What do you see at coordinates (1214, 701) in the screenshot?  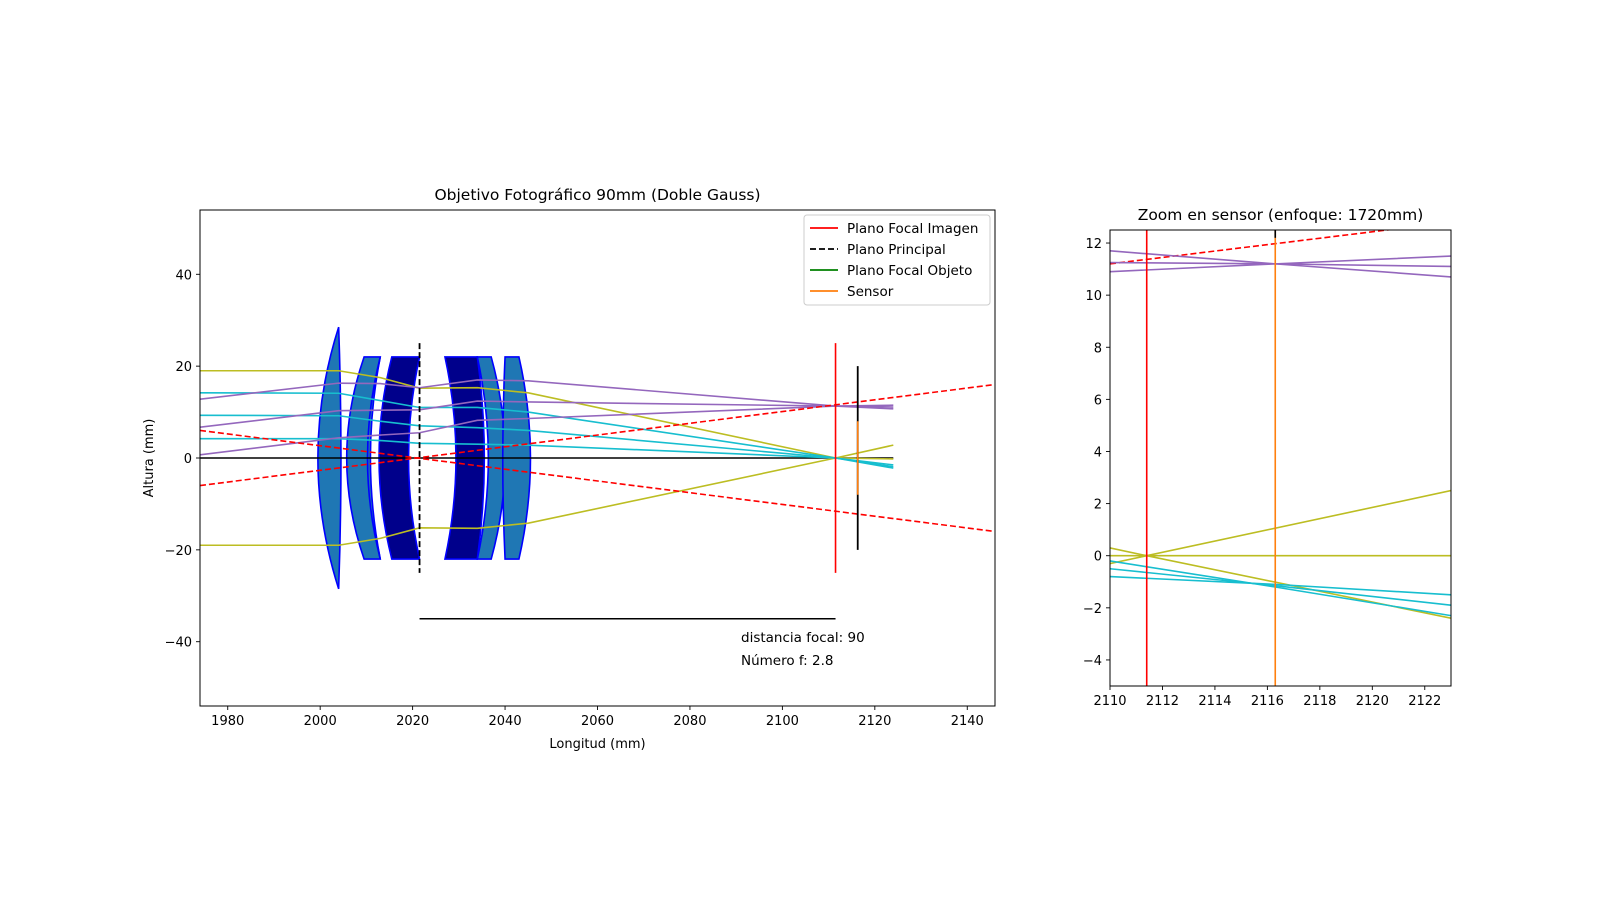 I see `x-tick-label: 2114` at bounding box center [1214, 701].